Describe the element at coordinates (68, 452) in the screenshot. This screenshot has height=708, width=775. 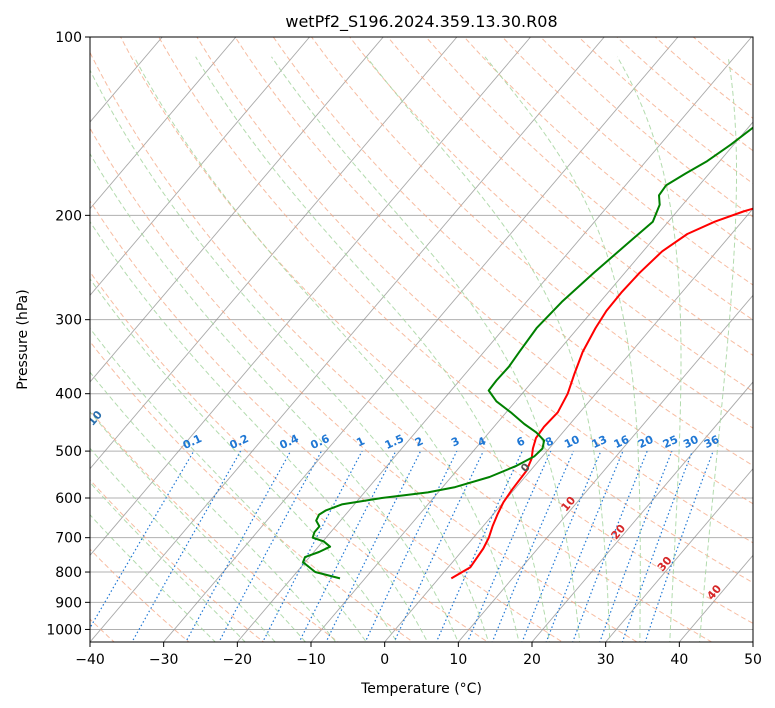
I see `y-tick-label: 500` at that location.